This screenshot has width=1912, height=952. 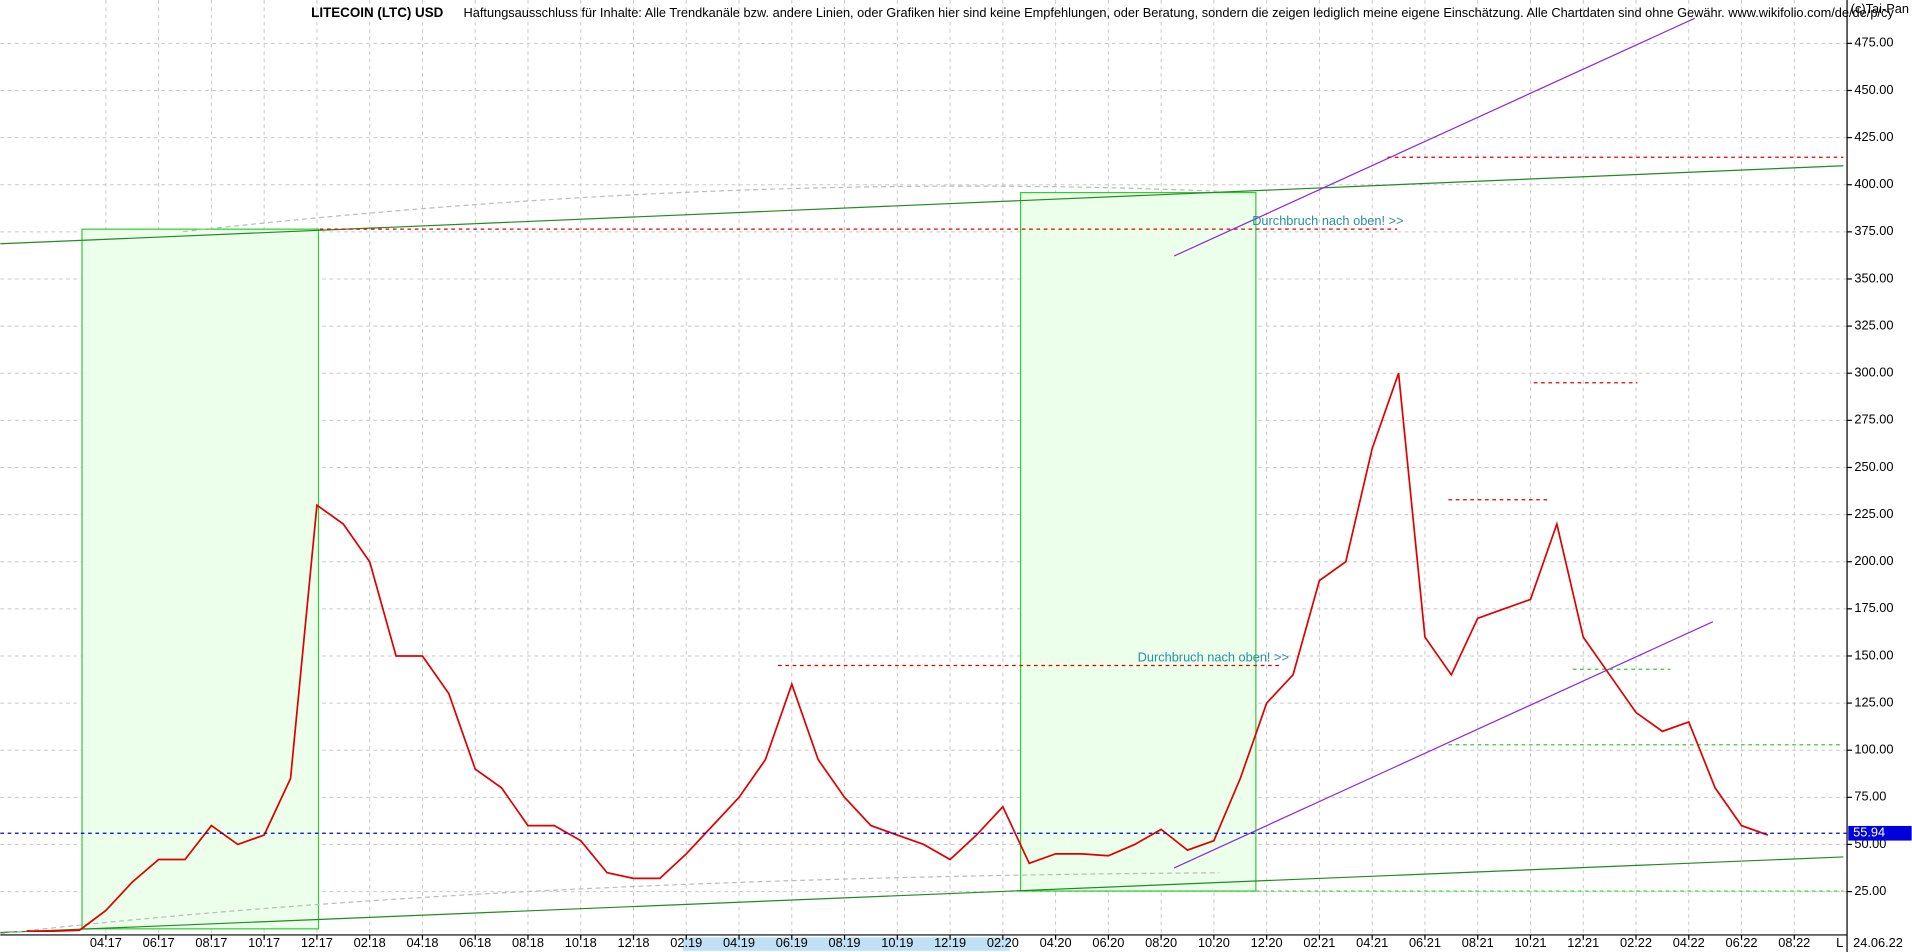 What do you see at coordinates (1003, 942) in the screenshot?
I see `x-tick-label: 02.20` at bounding box center [1003, 942].